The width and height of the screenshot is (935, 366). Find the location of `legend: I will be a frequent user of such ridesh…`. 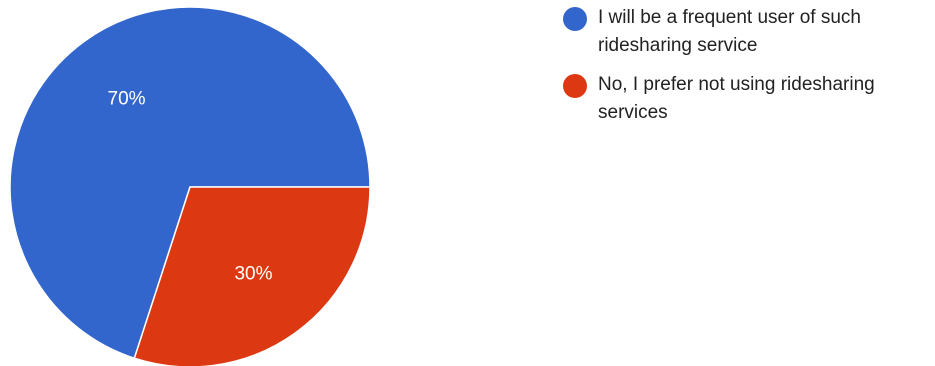

legend: I will be a frequent user of such ridesh… is located at coordinates (749, 71).